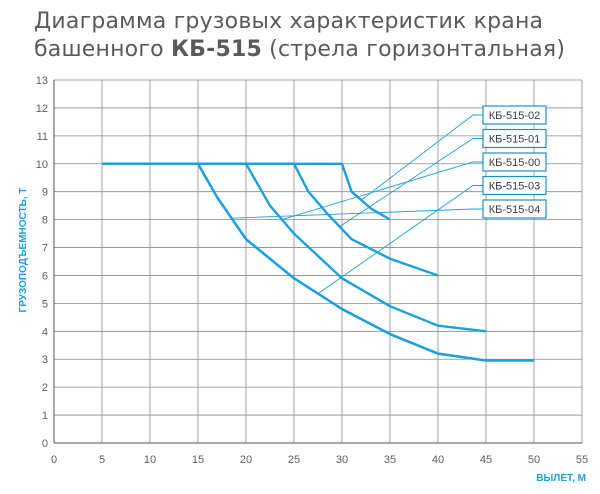 The height and width of the screenshot is (494, 600). I want to click on legend-label-3: КБ-515-03, so click(515, 187).